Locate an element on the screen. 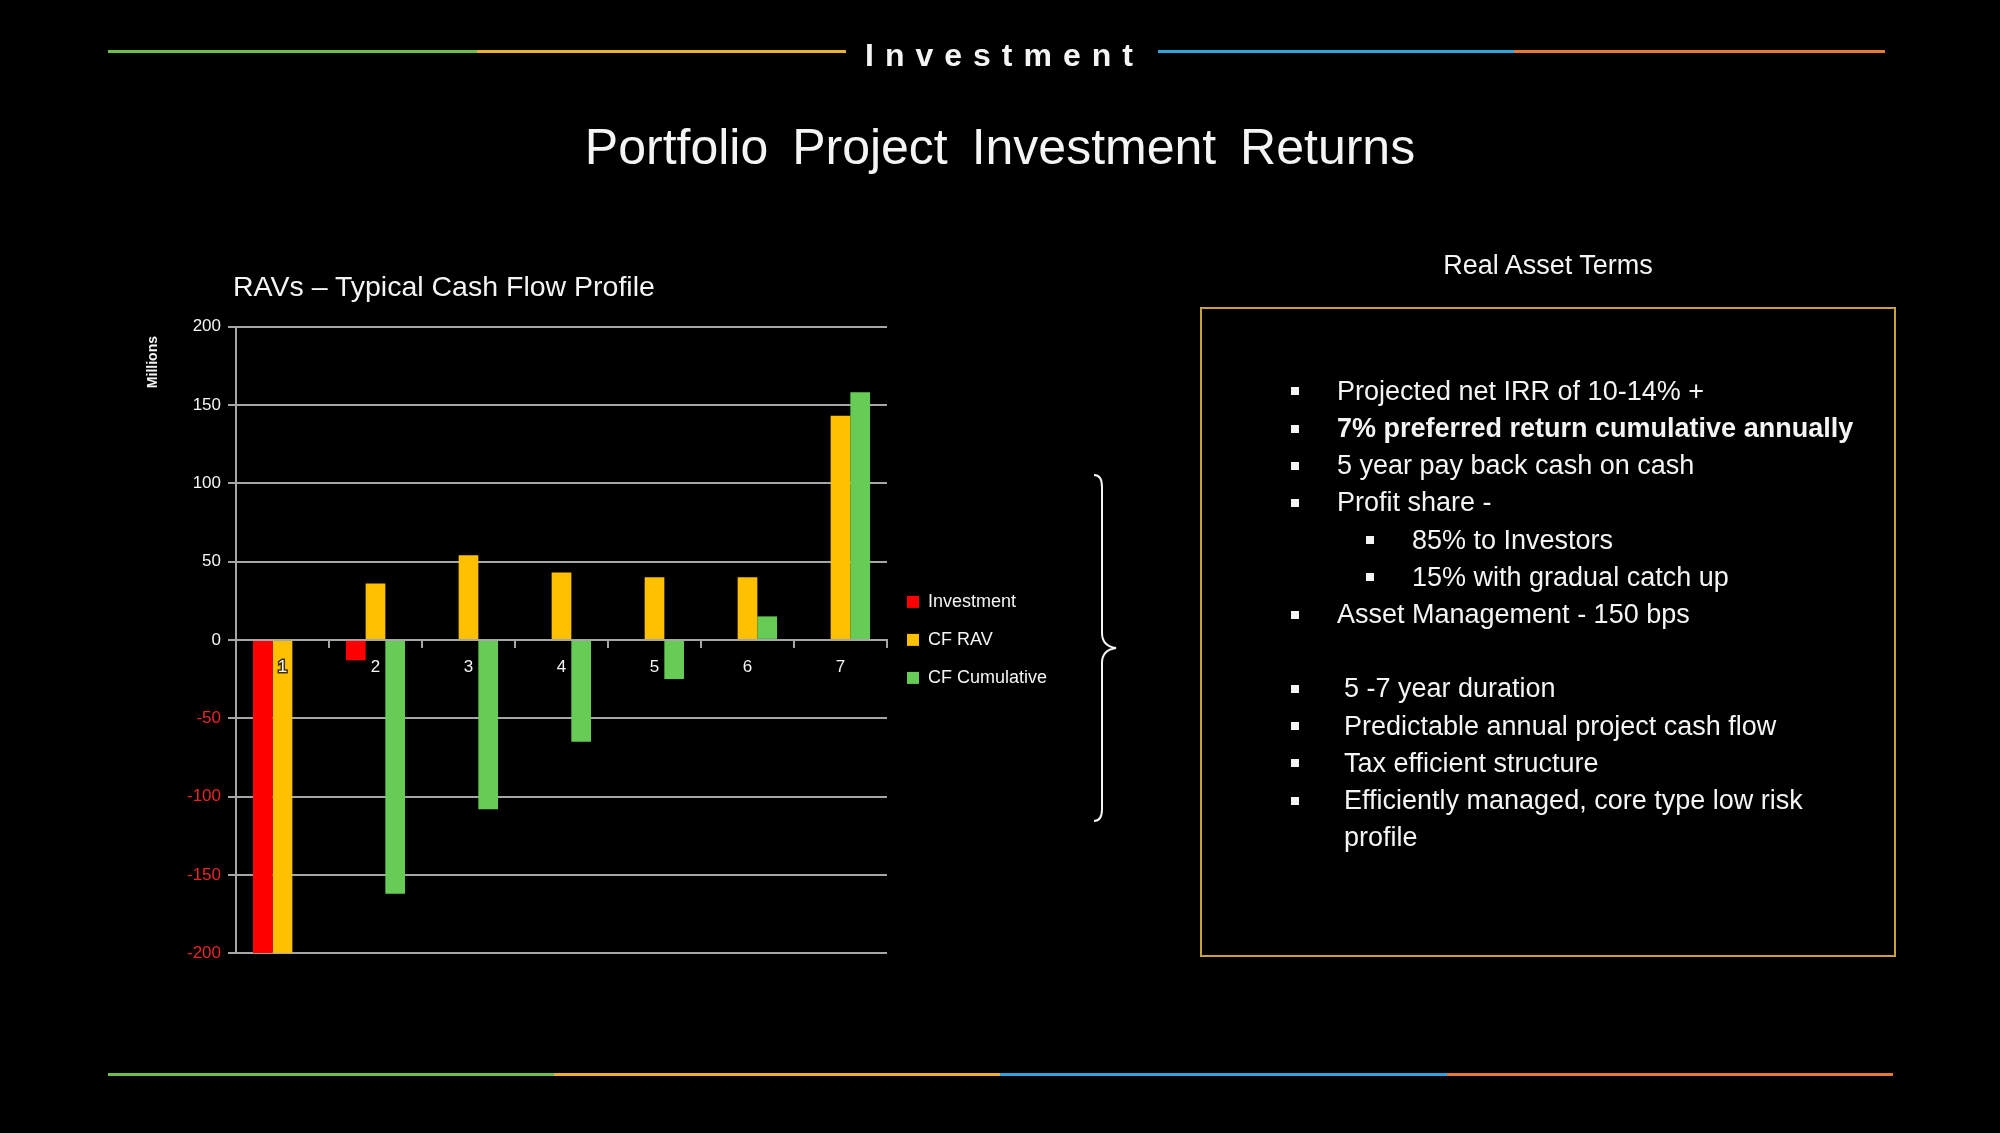 The height and width of the screenshot is (1133, 2000). text: 85% to Investors is located at coordinates (1513, 540).